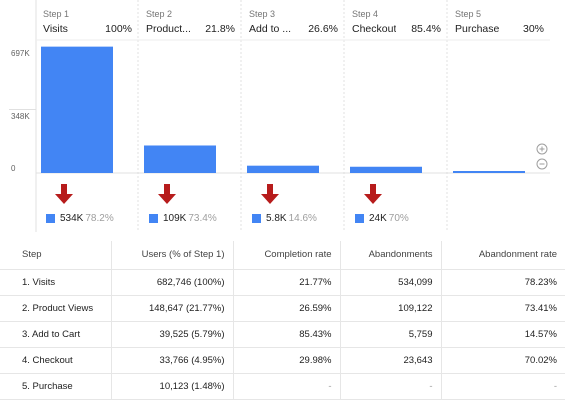  What do you see at coordinates (286, 360) in the screenshot?
I see `cell-completion-rate: 29.98%` at bounding box center [286, 360].